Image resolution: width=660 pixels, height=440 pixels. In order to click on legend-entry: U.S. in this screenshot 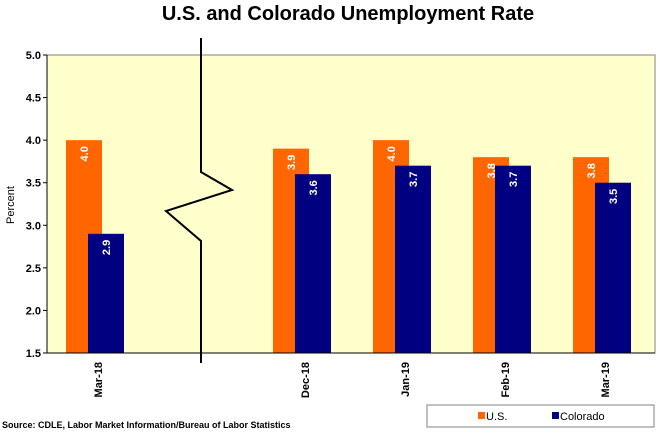, I will do `click(496, 417)`.